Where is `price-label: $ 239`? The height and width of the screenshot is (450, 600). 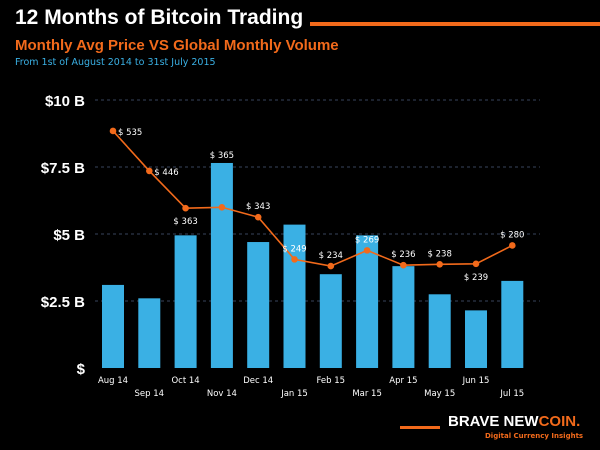 price-label: $ 239 is located at coordinates (476, 278).